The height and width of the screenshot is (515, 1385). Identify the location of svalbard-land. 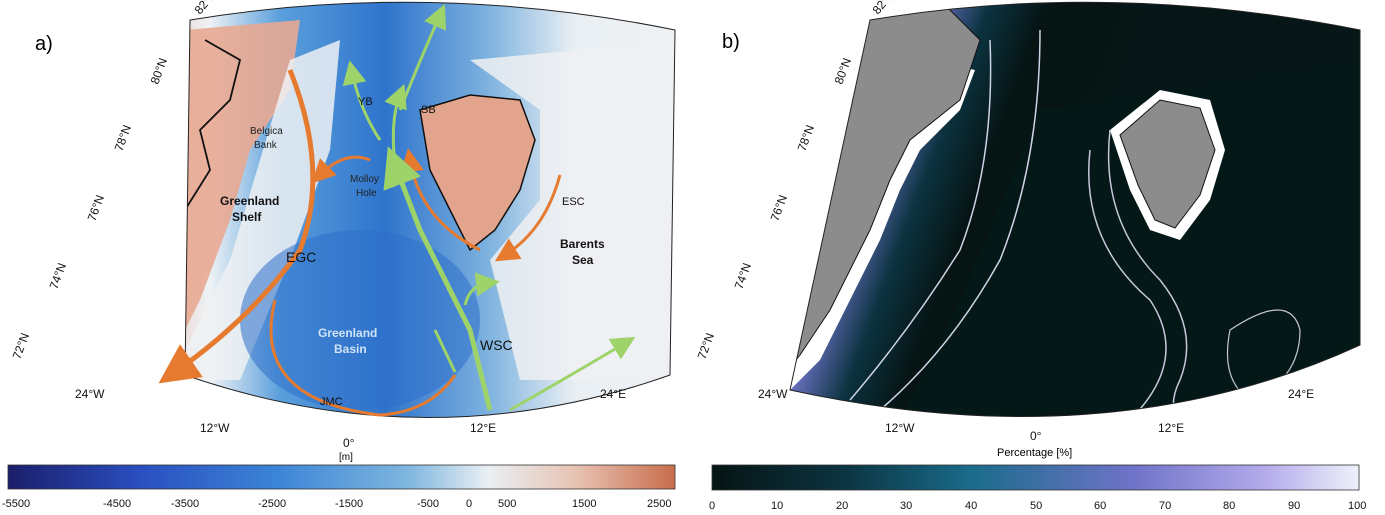
(477, 173).